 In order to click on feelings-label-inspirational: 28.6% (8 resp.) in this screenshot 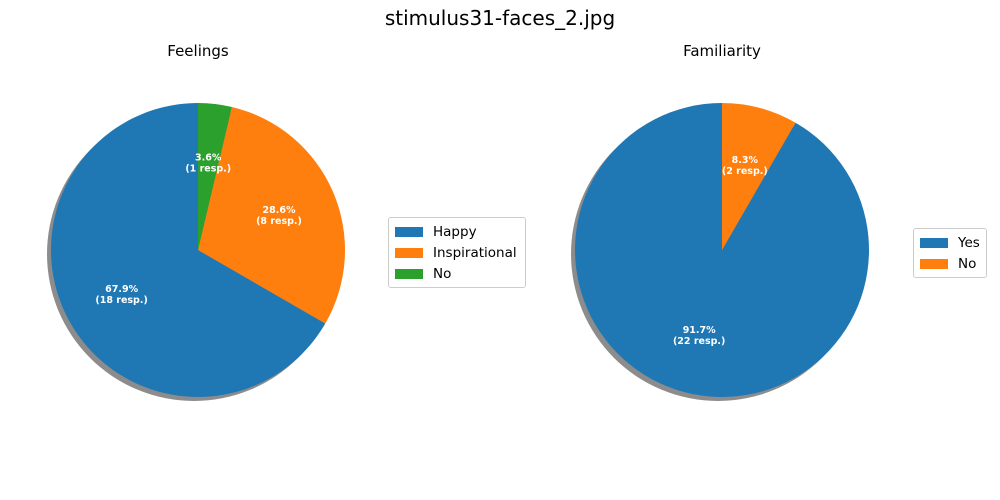, I will do `click(279, 216)`.